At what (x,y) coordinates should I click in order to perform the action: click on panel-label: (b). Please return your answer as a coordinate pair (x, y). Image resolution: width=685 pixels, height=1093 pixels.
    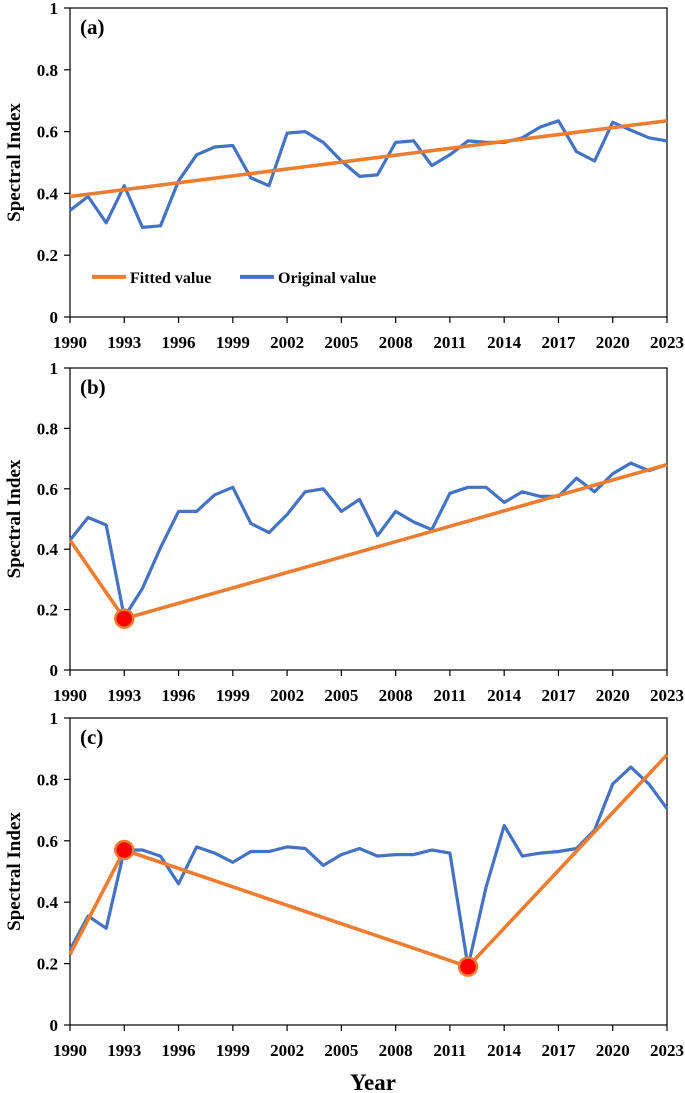
    Looking at the image, I should click on (93, 387).